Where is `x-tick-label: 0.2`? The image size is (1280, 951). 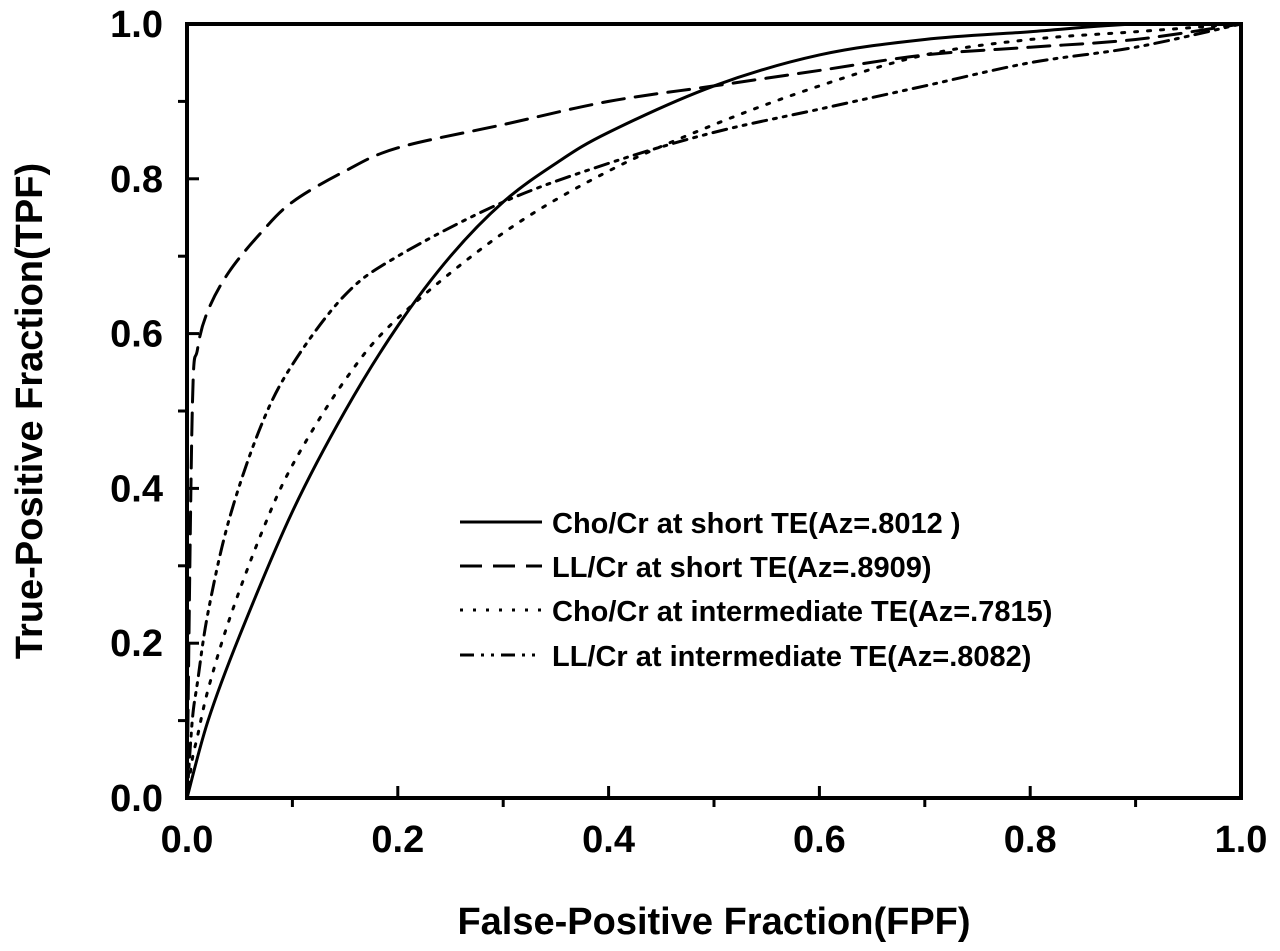
x-tick-label: 0.2 is located at coordinates (397, 840).